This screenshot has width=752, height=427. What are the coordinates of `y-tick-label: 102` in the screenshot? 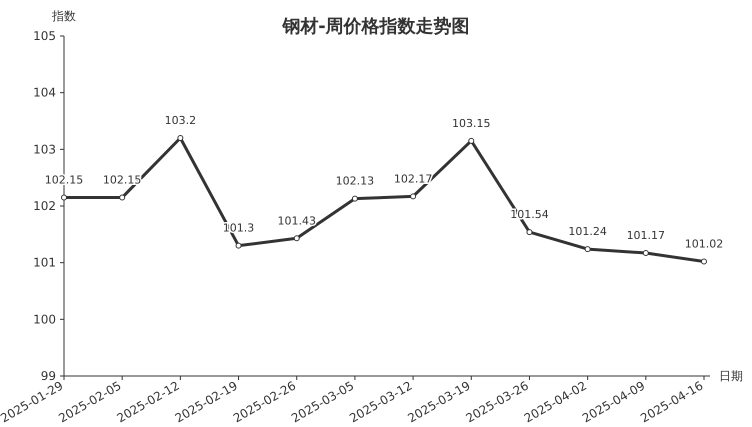 It's located at (44, 206).